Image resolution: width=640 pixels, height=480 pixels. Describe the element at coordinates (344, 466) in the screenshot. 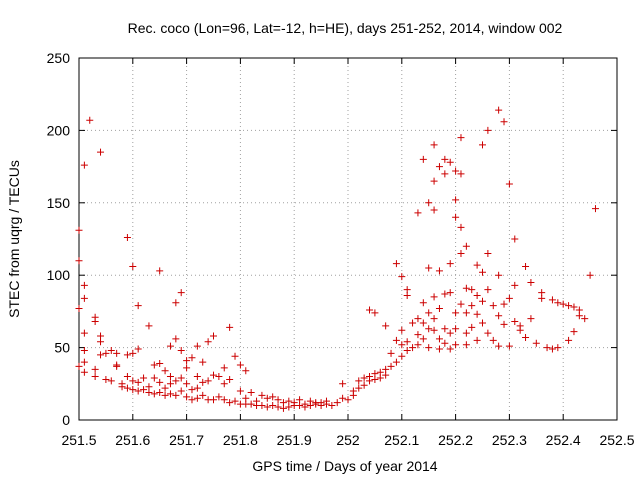

I see `x-axis-label: GPS time / Days of year 2014` at that location.